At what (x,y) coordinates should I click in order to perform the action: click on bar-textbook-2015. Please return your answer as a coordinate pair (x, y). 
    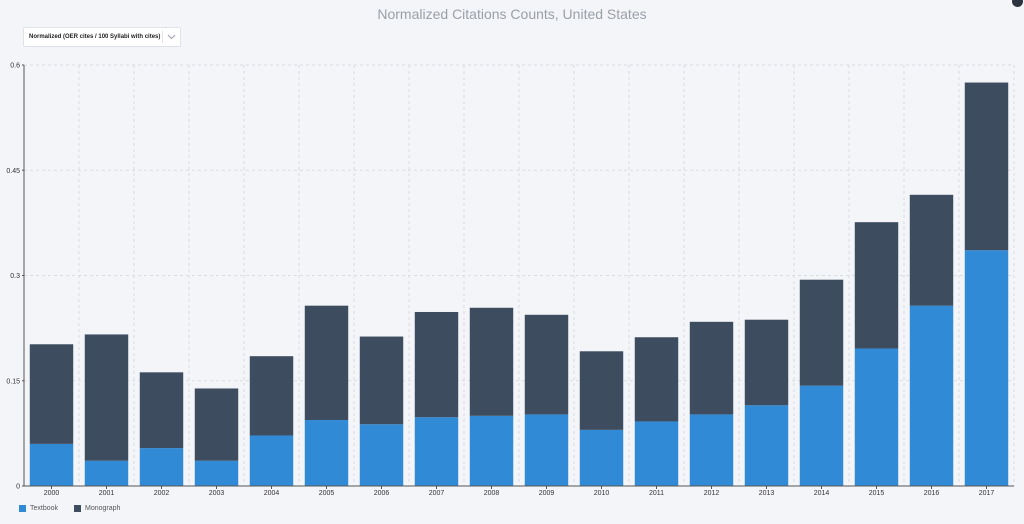
    Looking at the image, I should click on (876, 417).